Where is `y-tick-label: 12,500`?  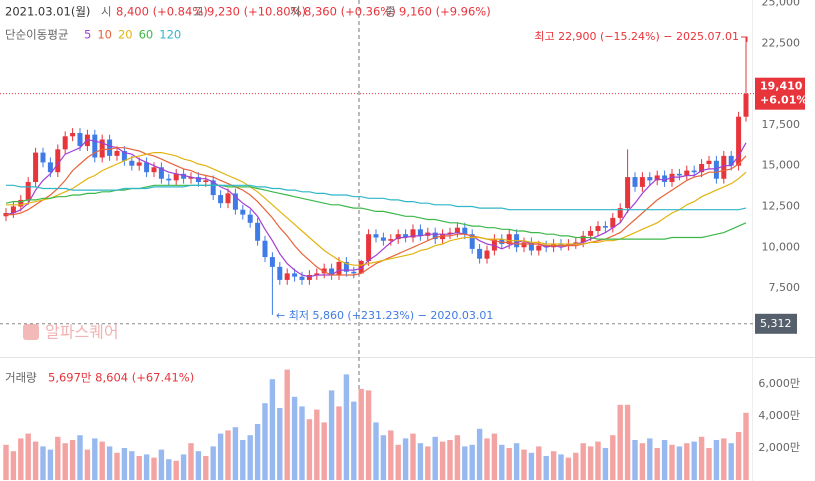 y-tick-label: 12,500 is located at coordinates (781, 205).